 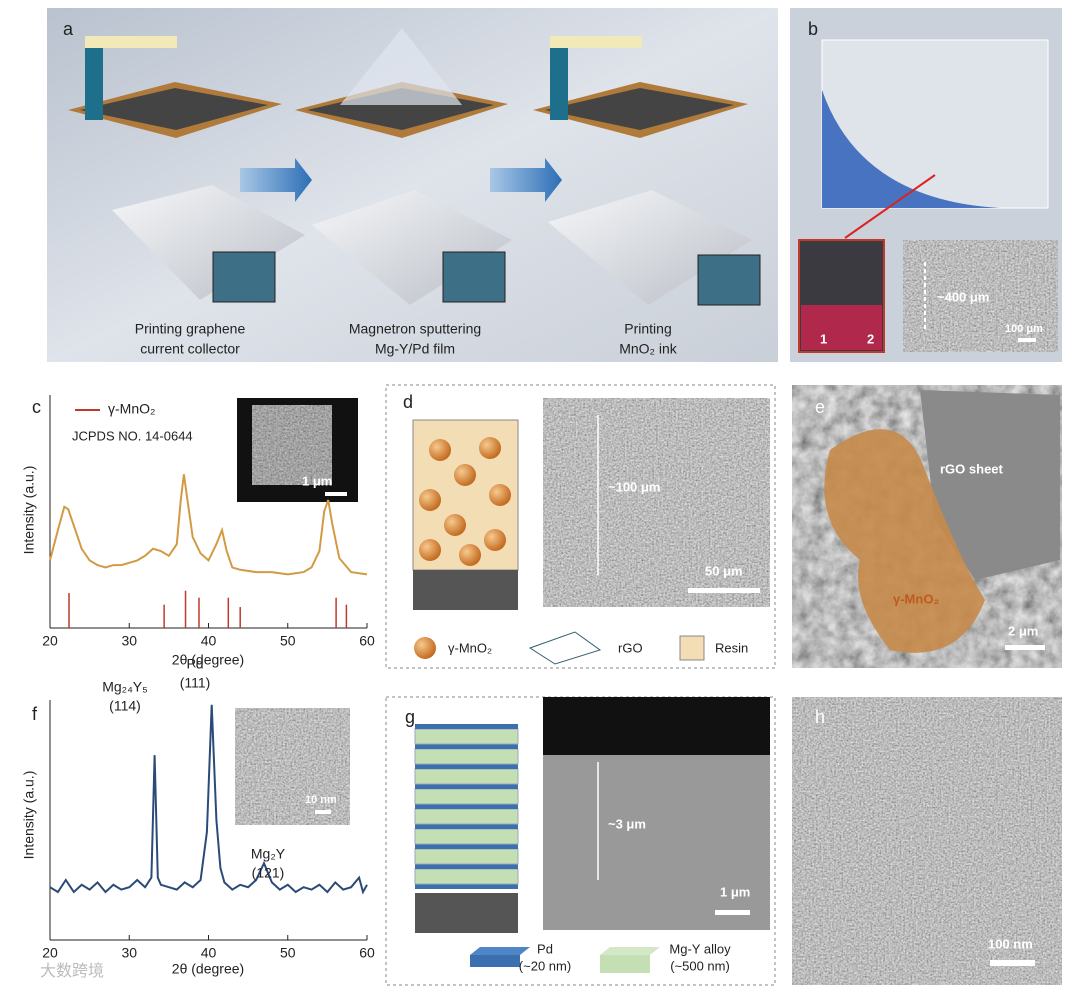 I want to click on step-caption: Printing, so click(x=647, y=329).